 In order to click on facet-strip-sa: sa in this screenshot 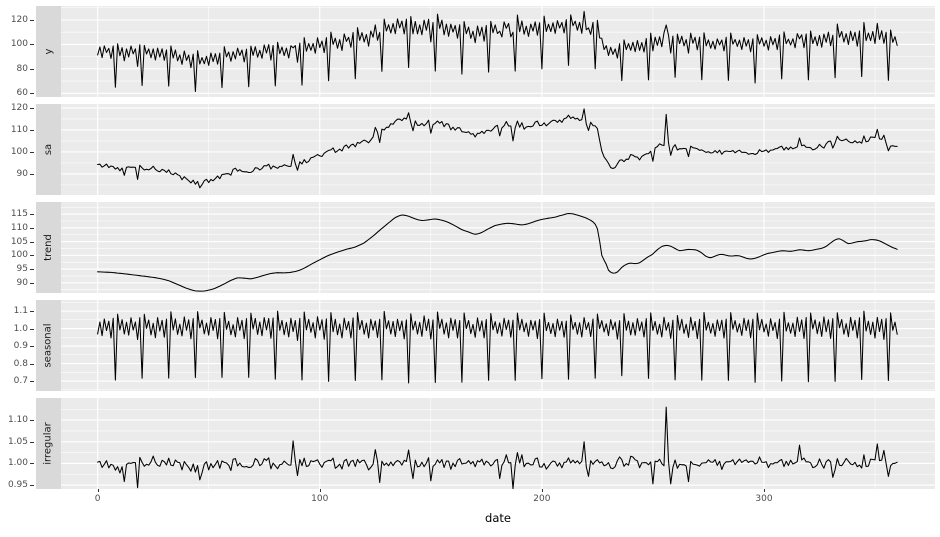, I will do `click(48, 149)`.